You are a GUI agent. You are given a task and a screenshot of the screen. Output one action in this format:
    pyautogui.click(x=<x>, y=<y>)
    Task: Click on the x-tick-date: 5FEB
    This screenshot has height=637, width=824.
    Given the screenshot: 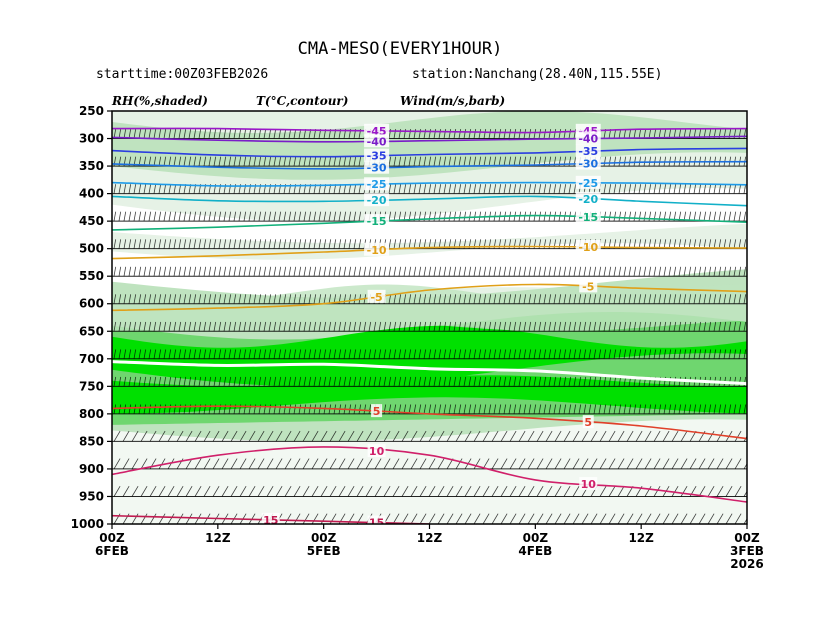 What is the action you would take?
    pyautogui.click(x=324, y=551)
    